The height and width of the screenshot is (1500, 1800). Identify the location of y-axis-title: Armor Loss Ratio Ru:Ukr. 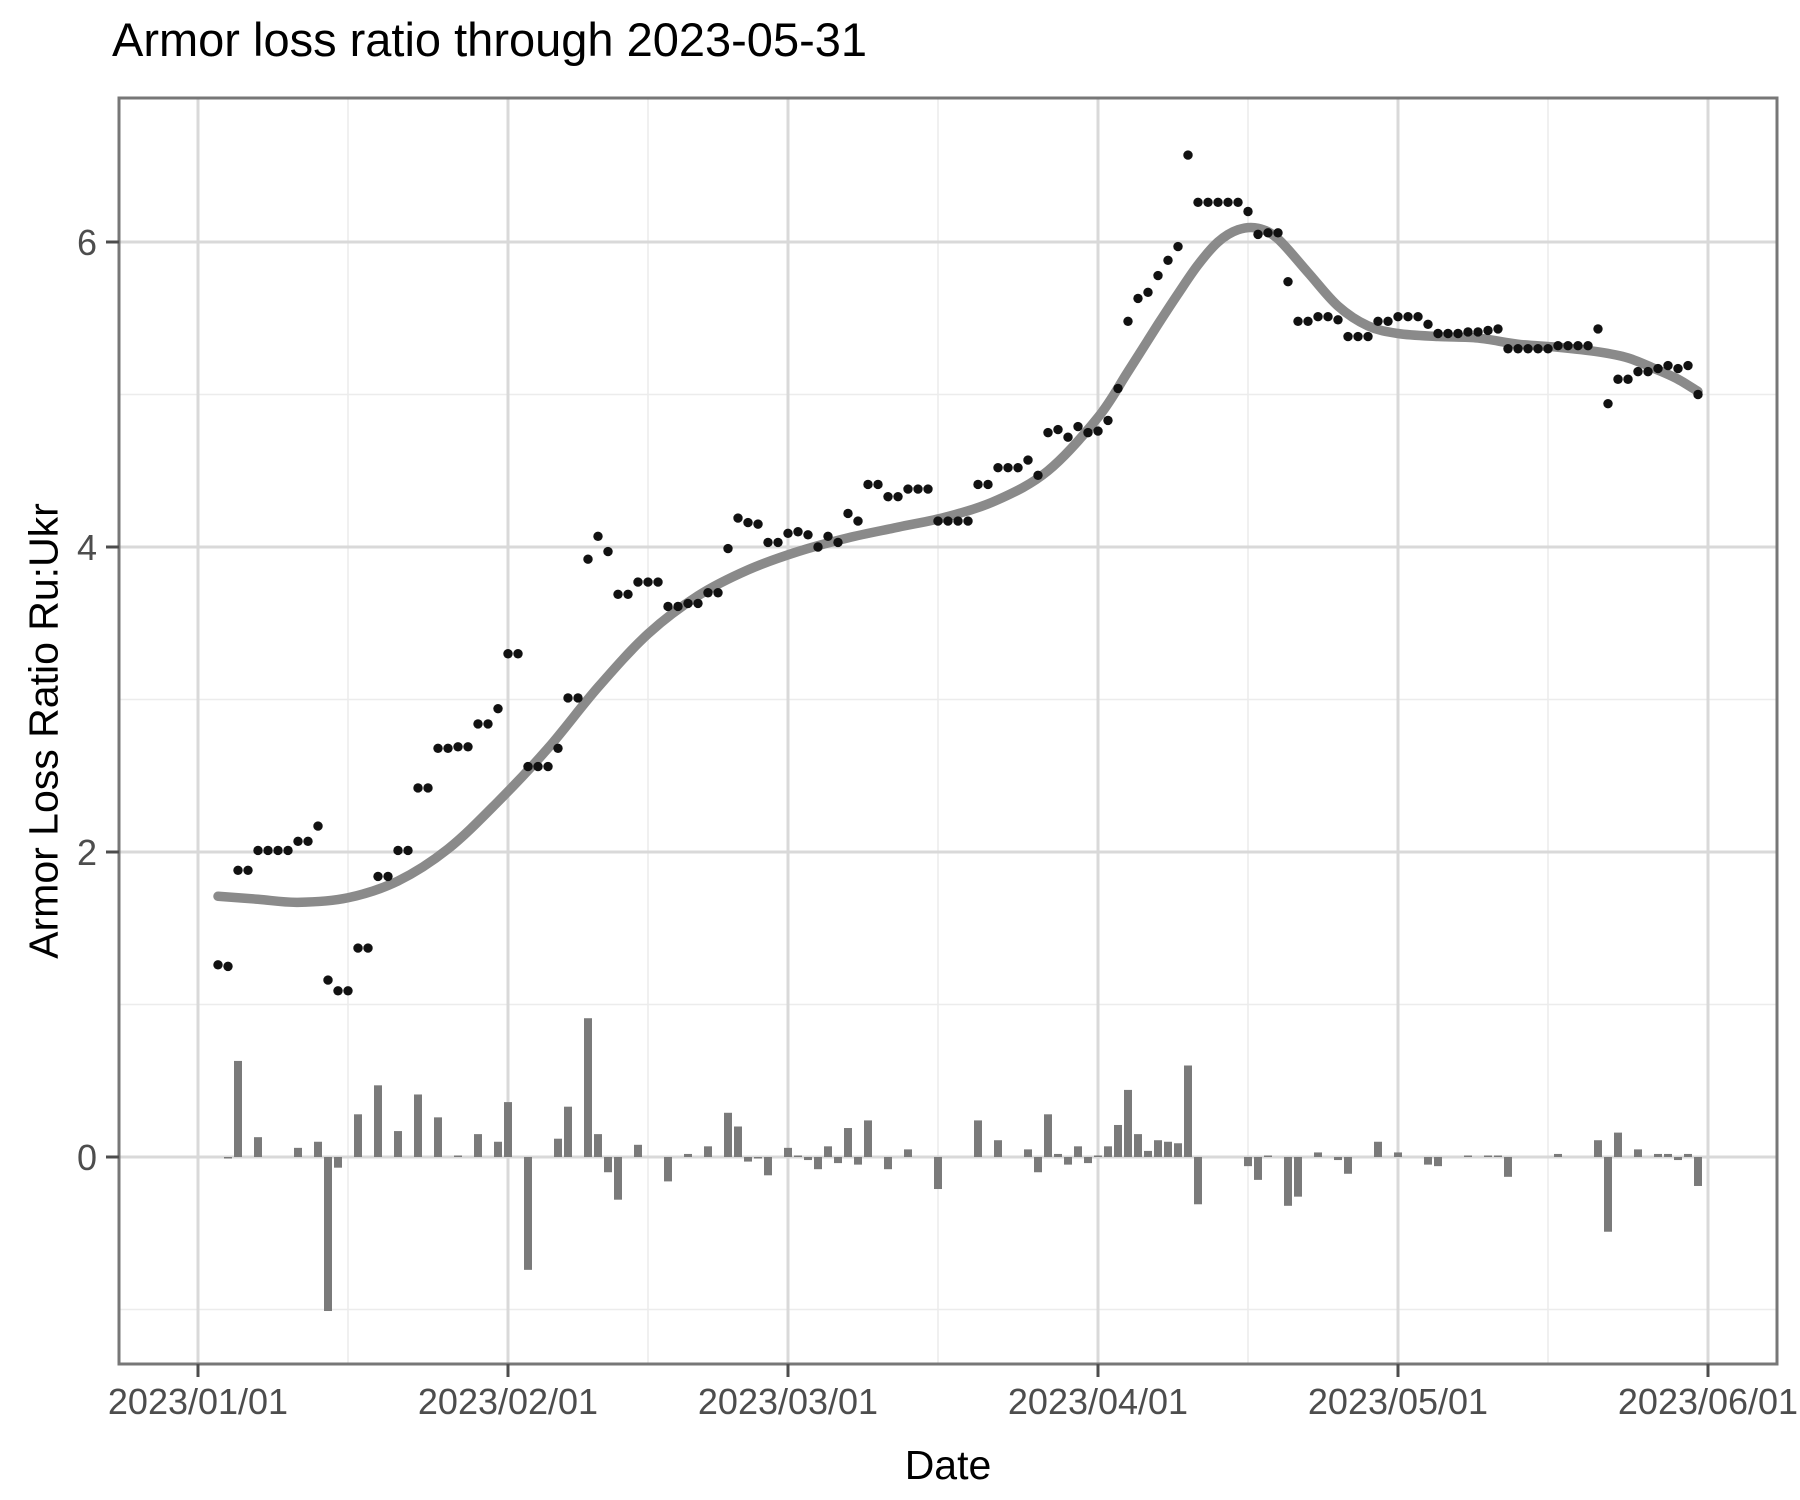
(43, 731).